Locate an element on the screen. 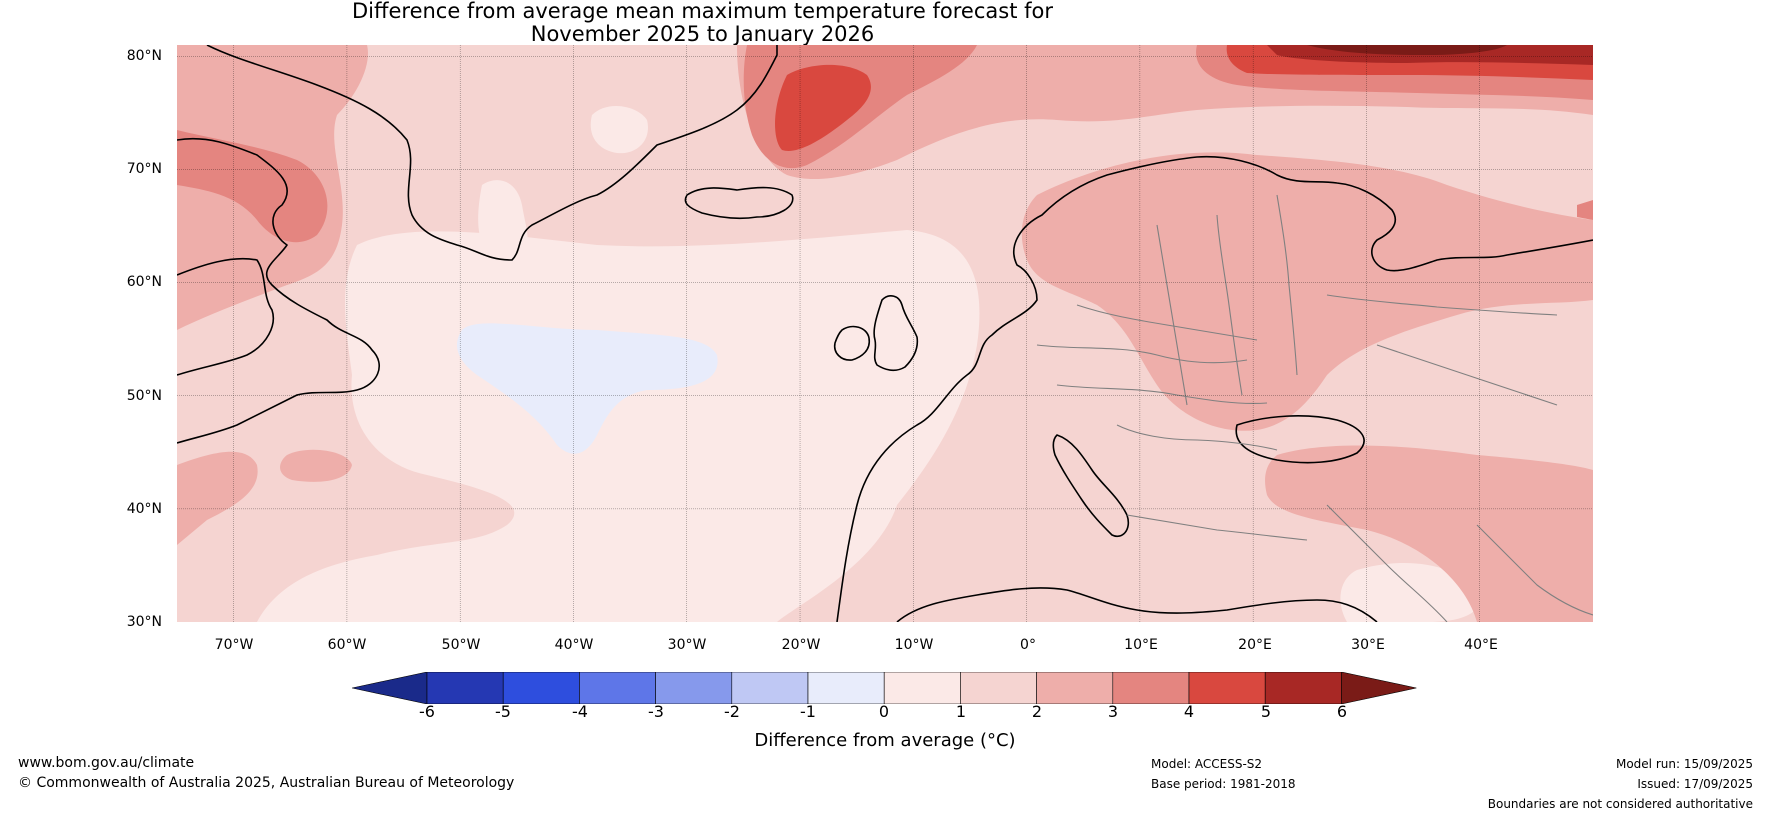 The width and height of the screenshot is (1770, 816). latitude-label: 60°N is located at coordinates (144, 282).